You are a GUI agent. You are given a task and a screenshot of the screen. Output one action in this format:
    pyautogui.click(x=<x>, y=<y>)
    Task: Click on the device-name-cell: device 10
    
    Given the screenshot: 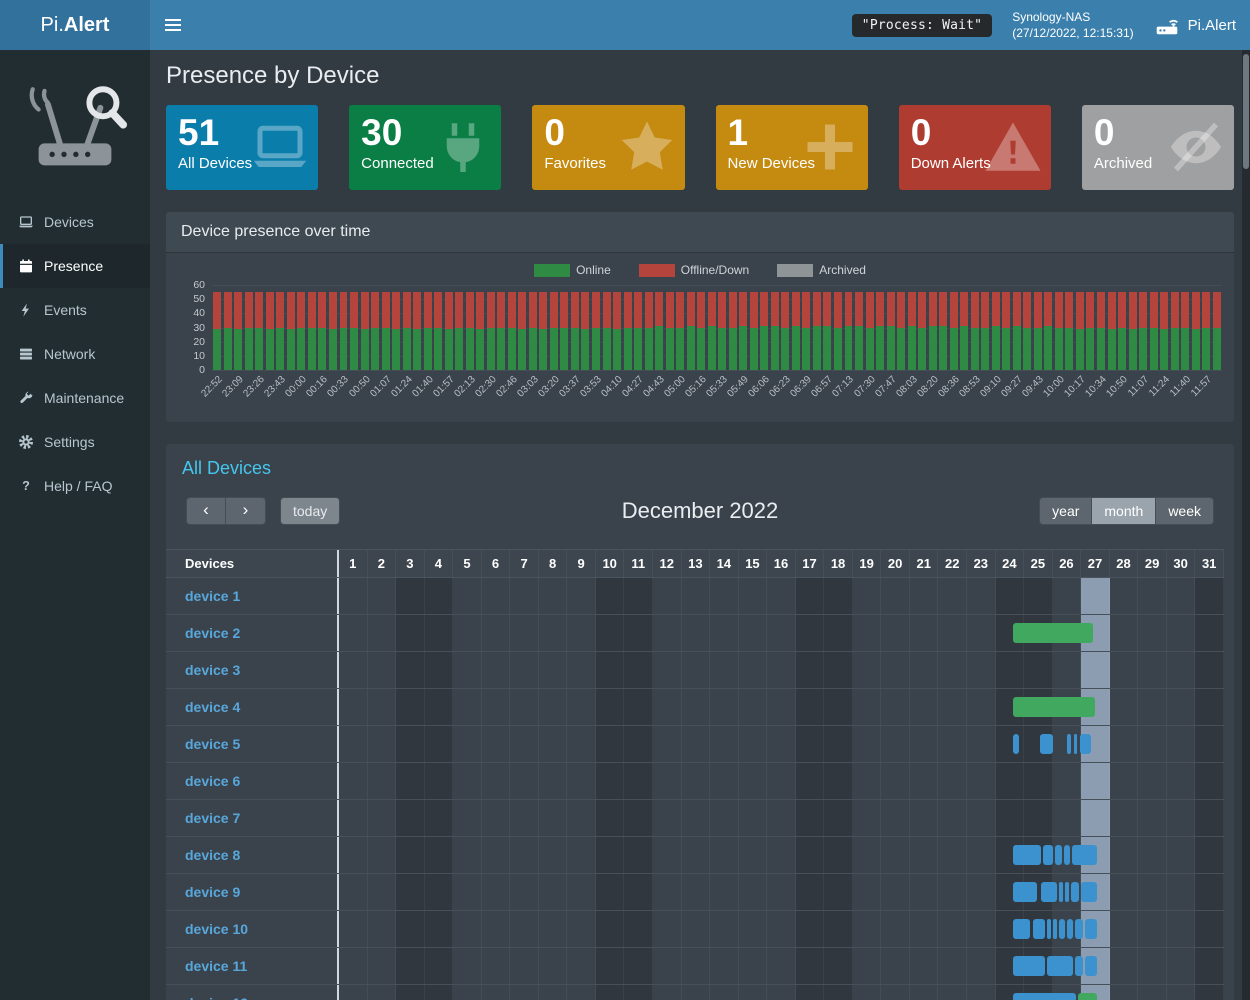 What is the action you would take?
    pyautogui.click(x=252, y=929)
    